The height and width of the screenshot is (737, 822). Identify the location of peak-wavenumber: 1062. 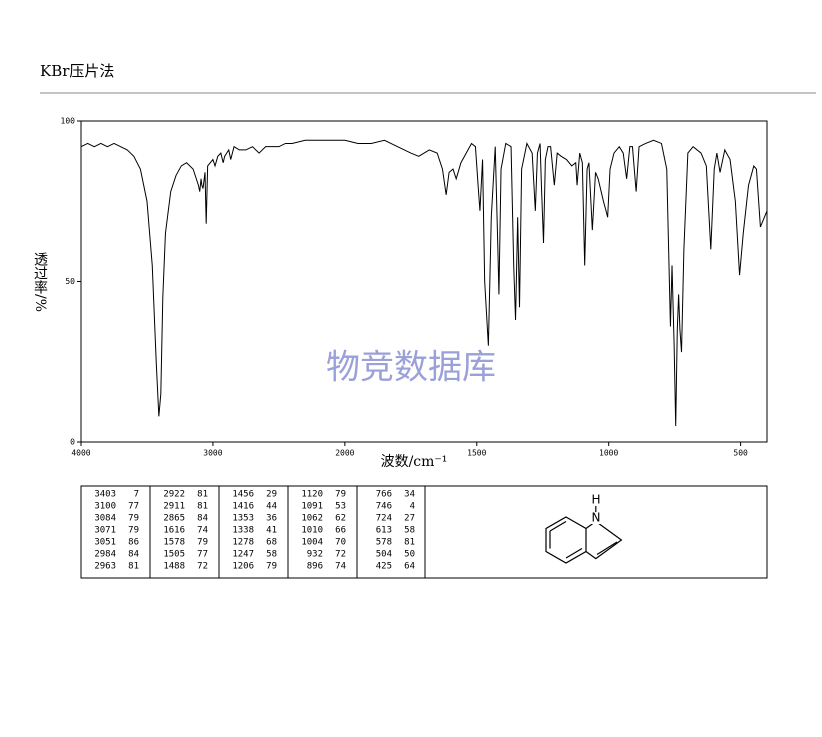
(312, 519).